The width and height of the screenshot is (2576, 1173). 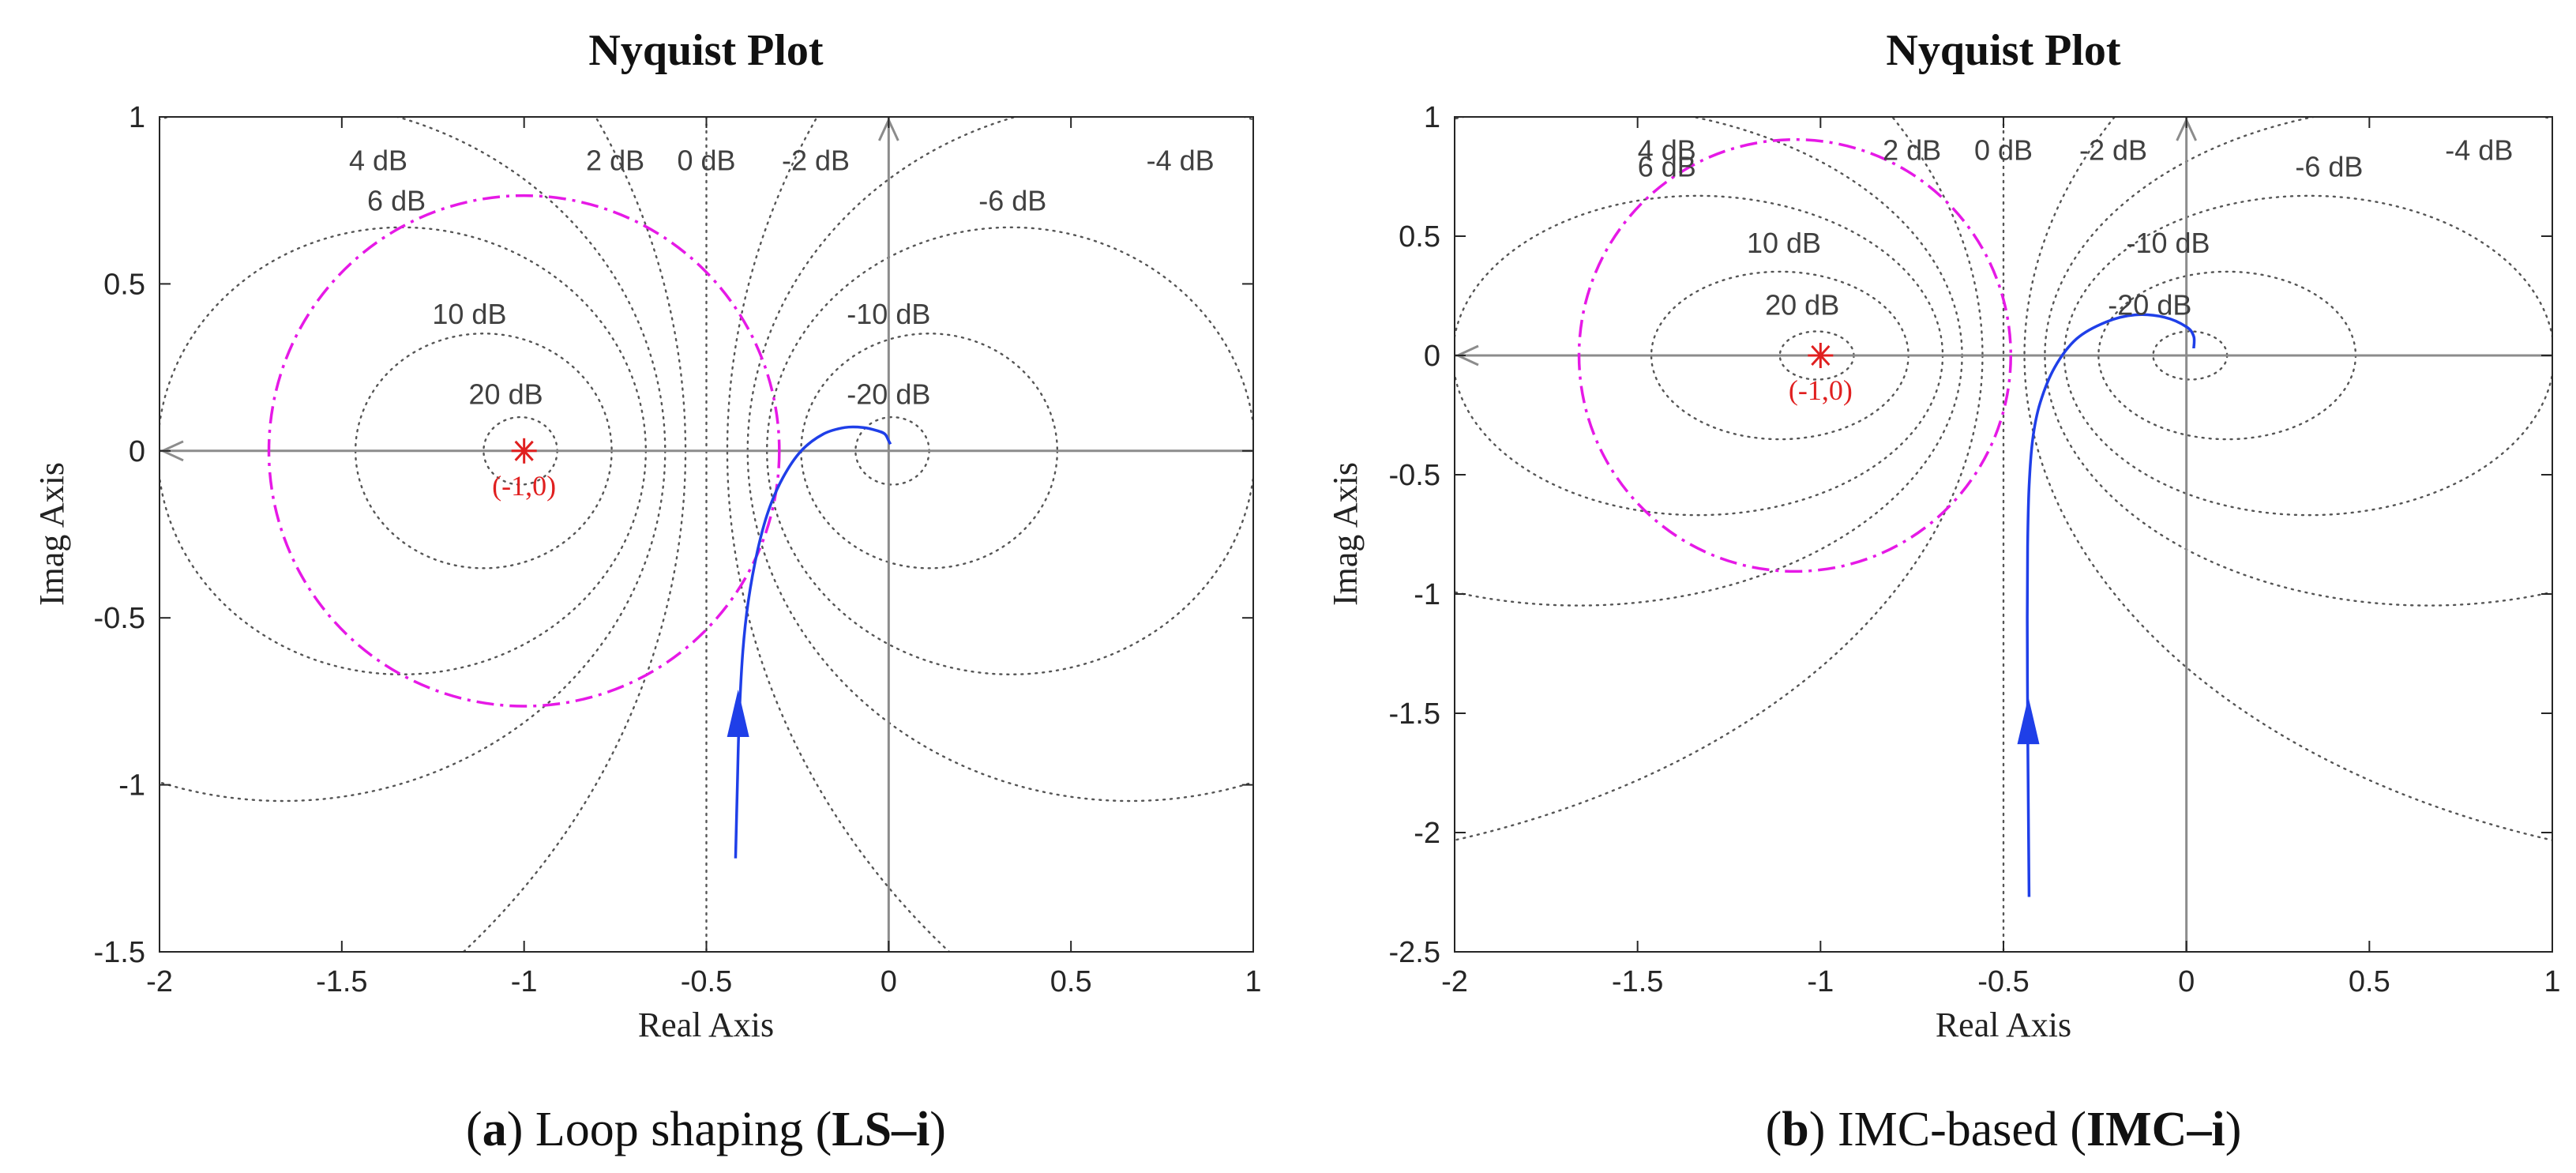 I want to click on panel-caption-b: (b) IMC-based (IMC–i), so click(x=2004, y=1129).